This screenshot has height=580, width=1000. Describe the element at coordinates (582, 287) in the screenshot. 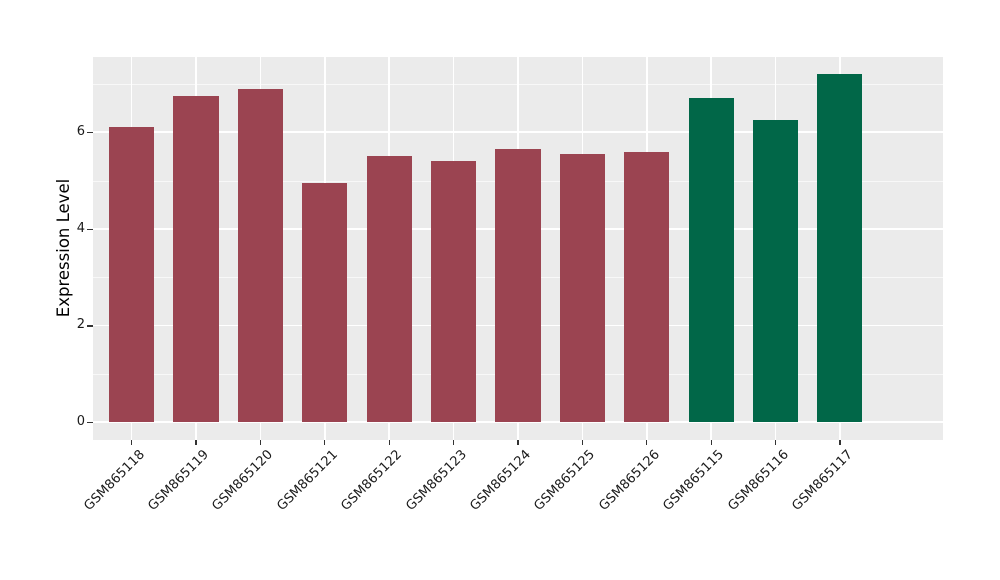

I see `bar-GSM865125` at that location.